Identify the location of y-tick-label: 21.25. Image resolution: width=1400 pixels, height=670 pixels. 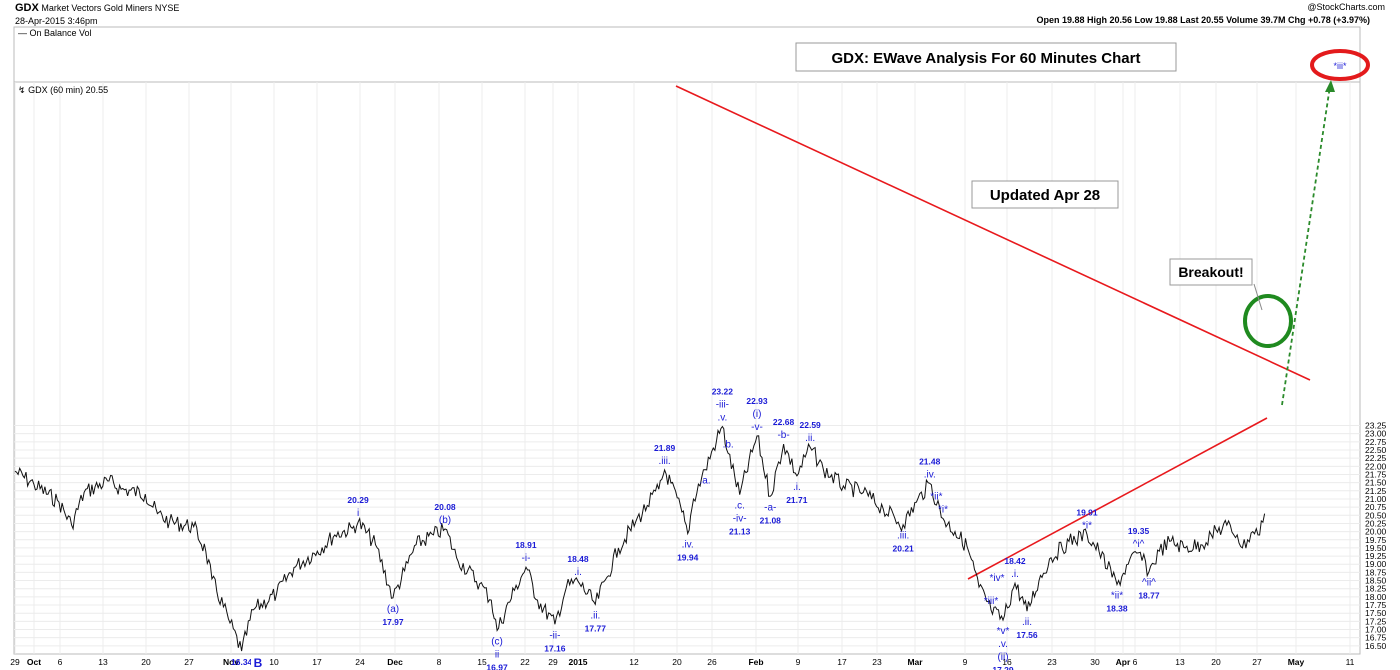
(1376, 491).